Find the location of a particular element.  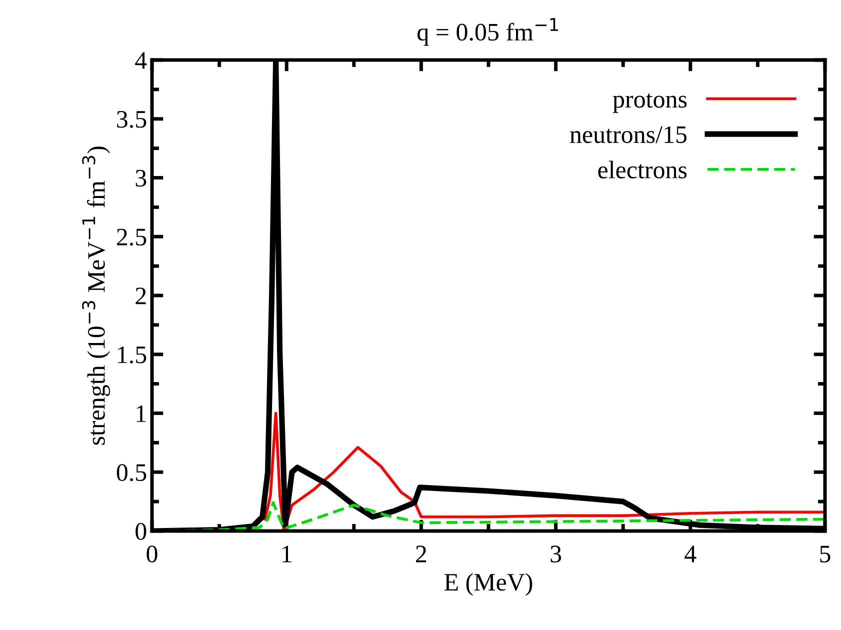

legend-label: electrons is located at coordinates (642, 169).